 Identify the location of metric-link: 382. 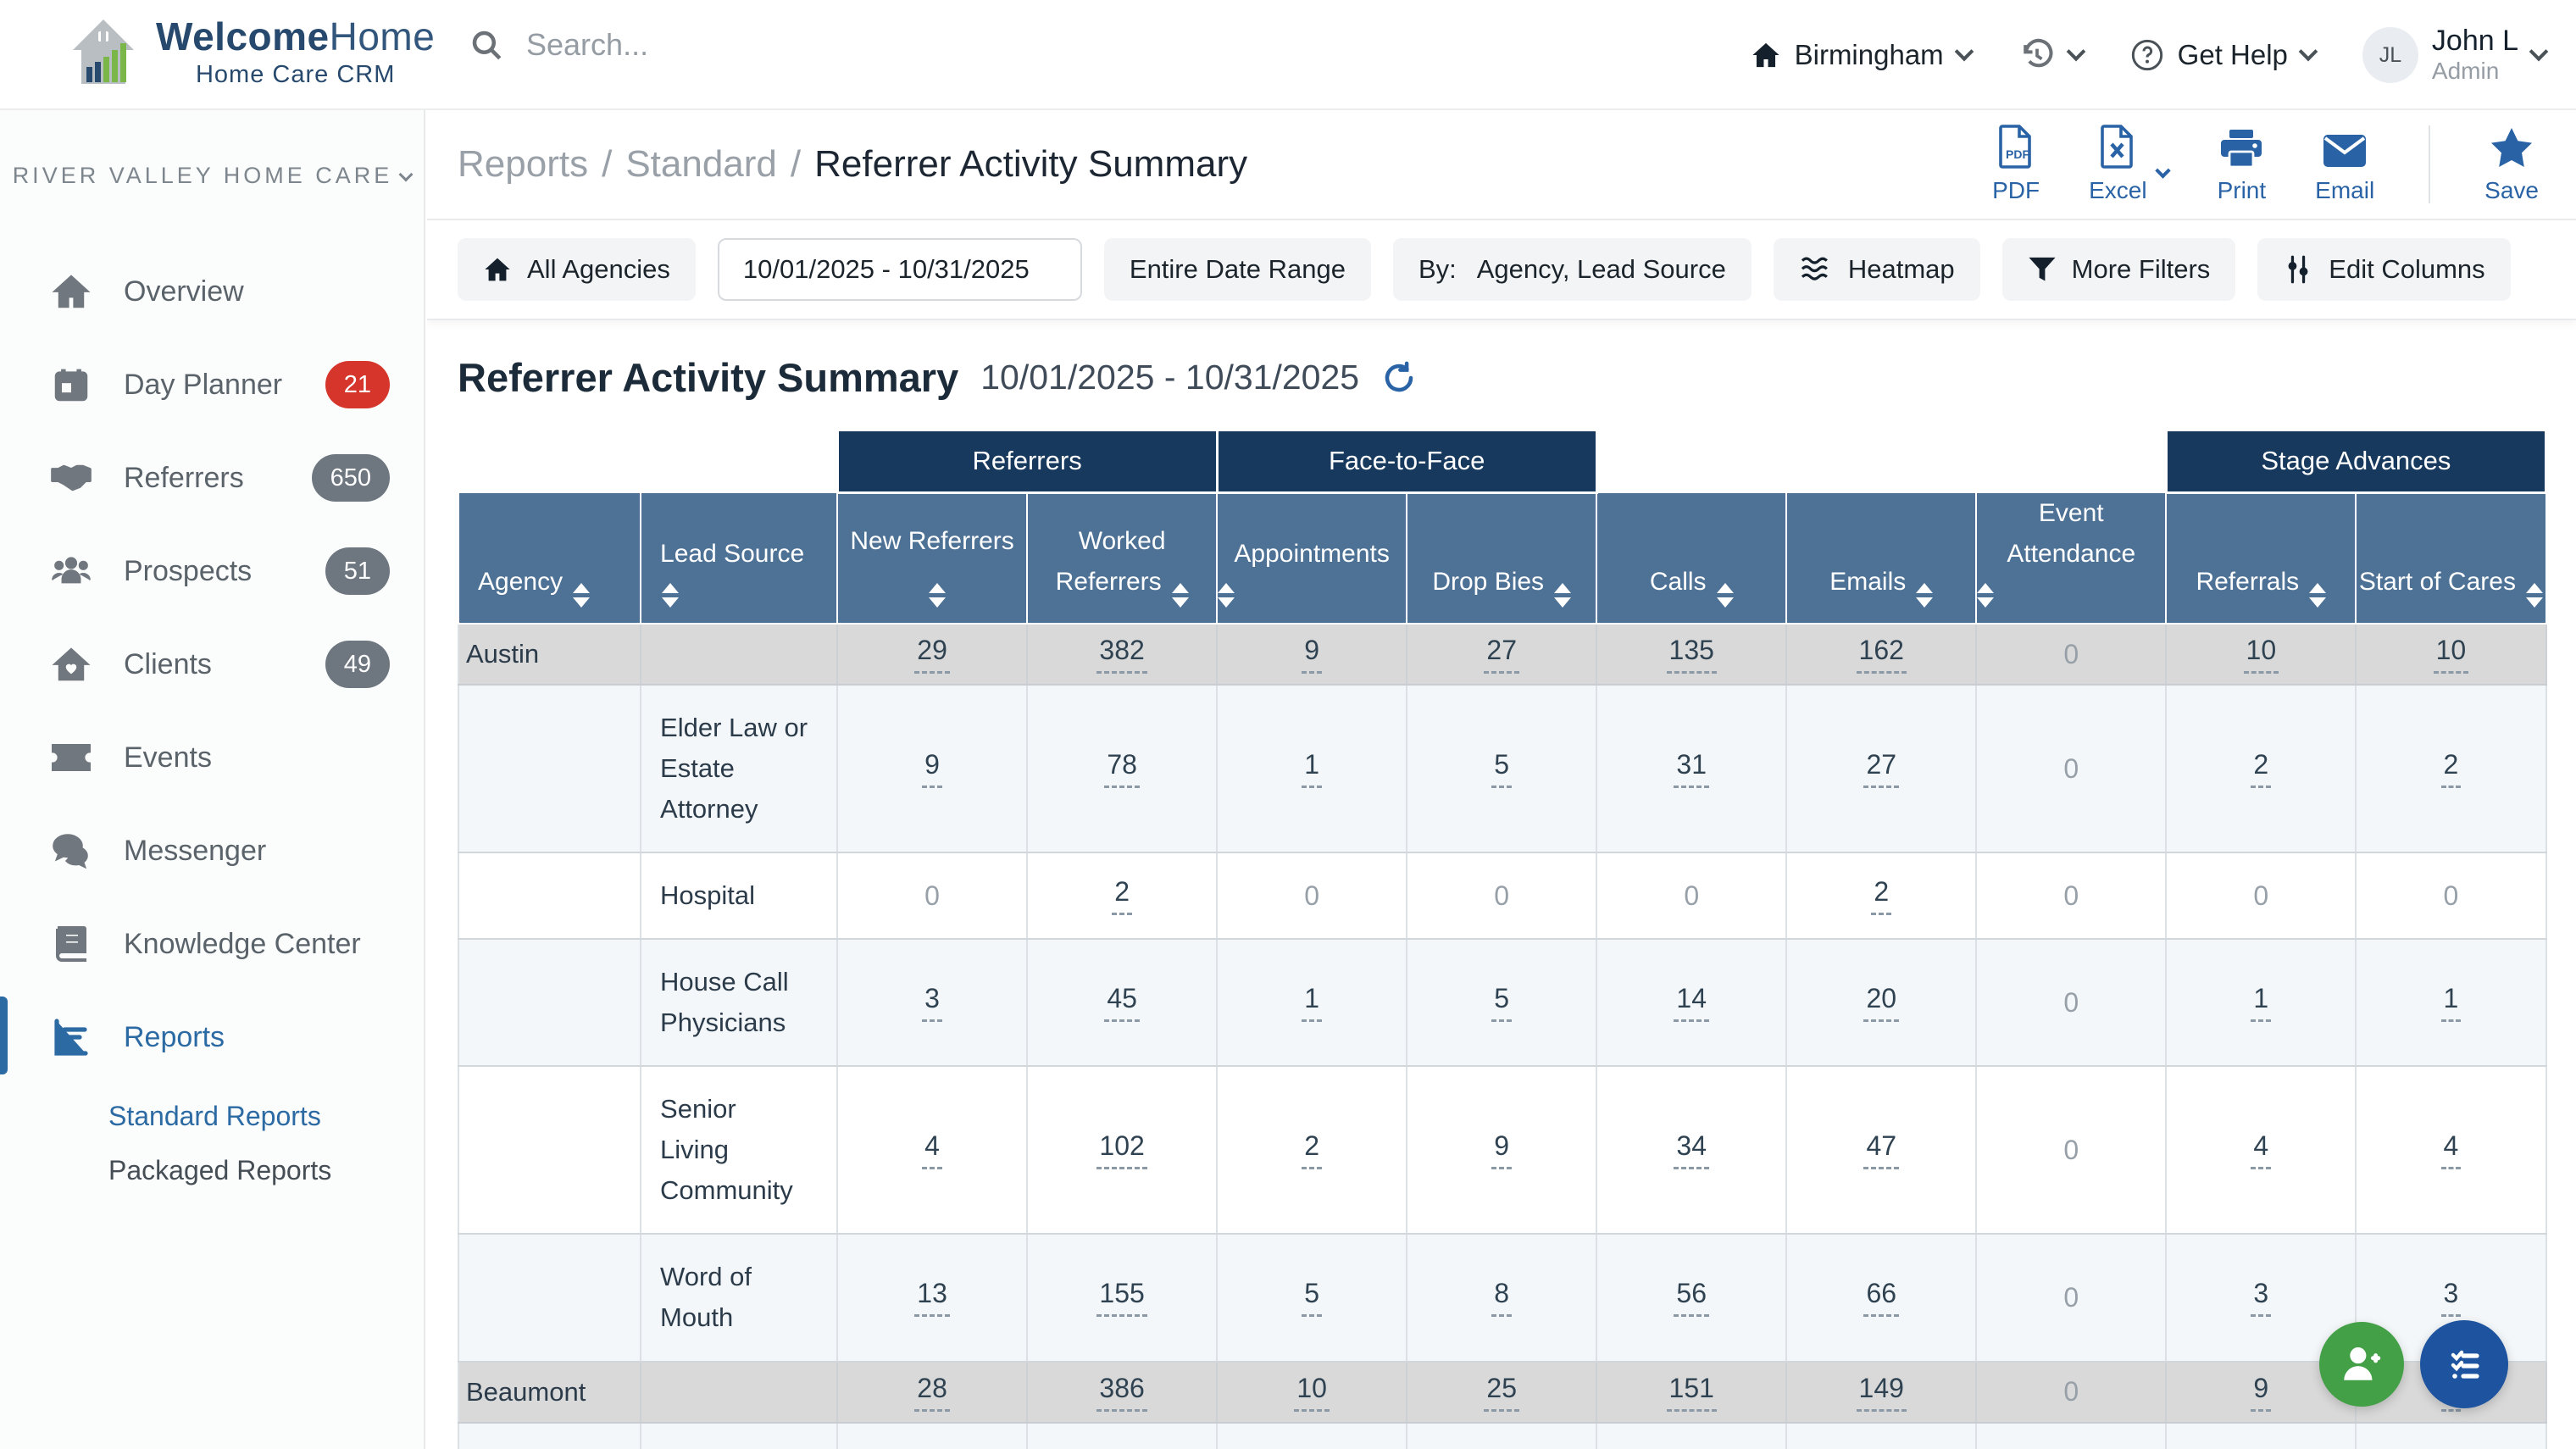
(1121, 654).